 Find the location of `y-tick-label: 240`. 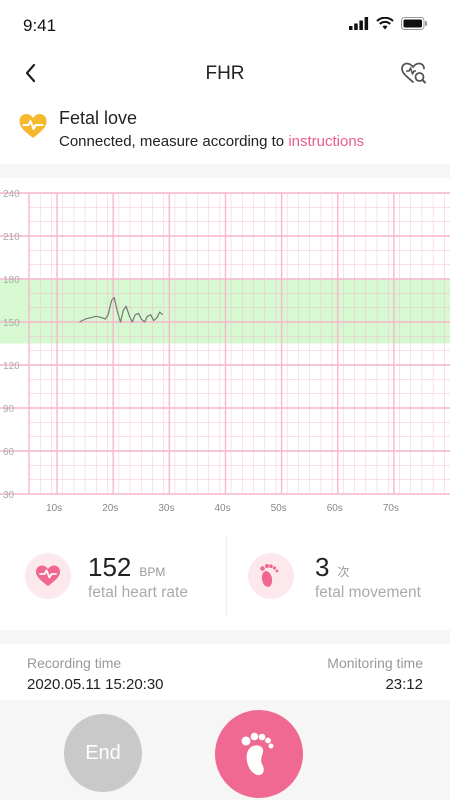

y-tick-label: 240 is located at coordinates (11, 194).